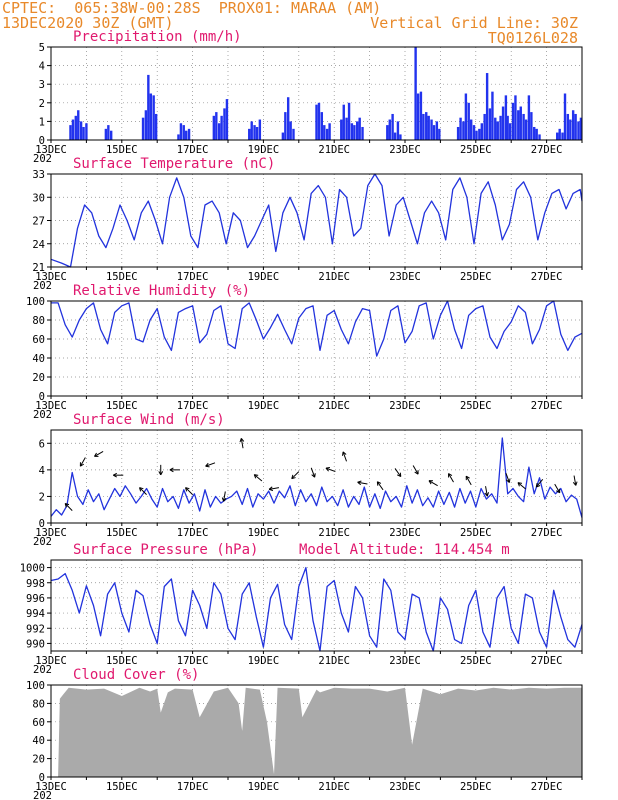 Image resolution: width=618 pixels, height=800 pixels. What do you see at coordinates (38, 340) in the screenshot?
I see `y-tick-label: 60` at bounding box center [38, 340].